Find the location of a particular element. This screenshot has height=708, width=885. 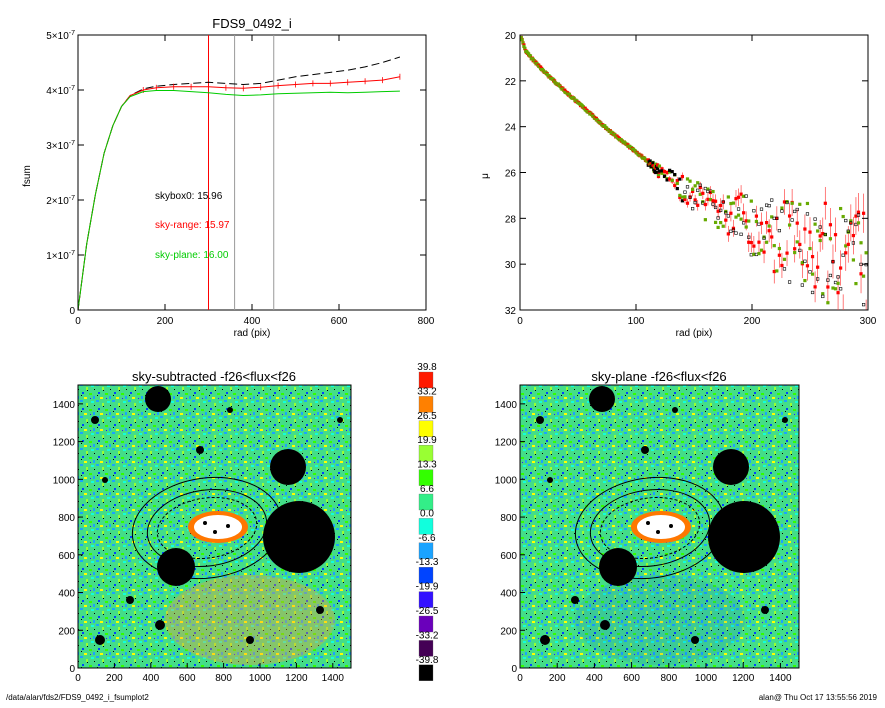

sky-plane-ytick-label: 800 is located at coordinates (508, 518).